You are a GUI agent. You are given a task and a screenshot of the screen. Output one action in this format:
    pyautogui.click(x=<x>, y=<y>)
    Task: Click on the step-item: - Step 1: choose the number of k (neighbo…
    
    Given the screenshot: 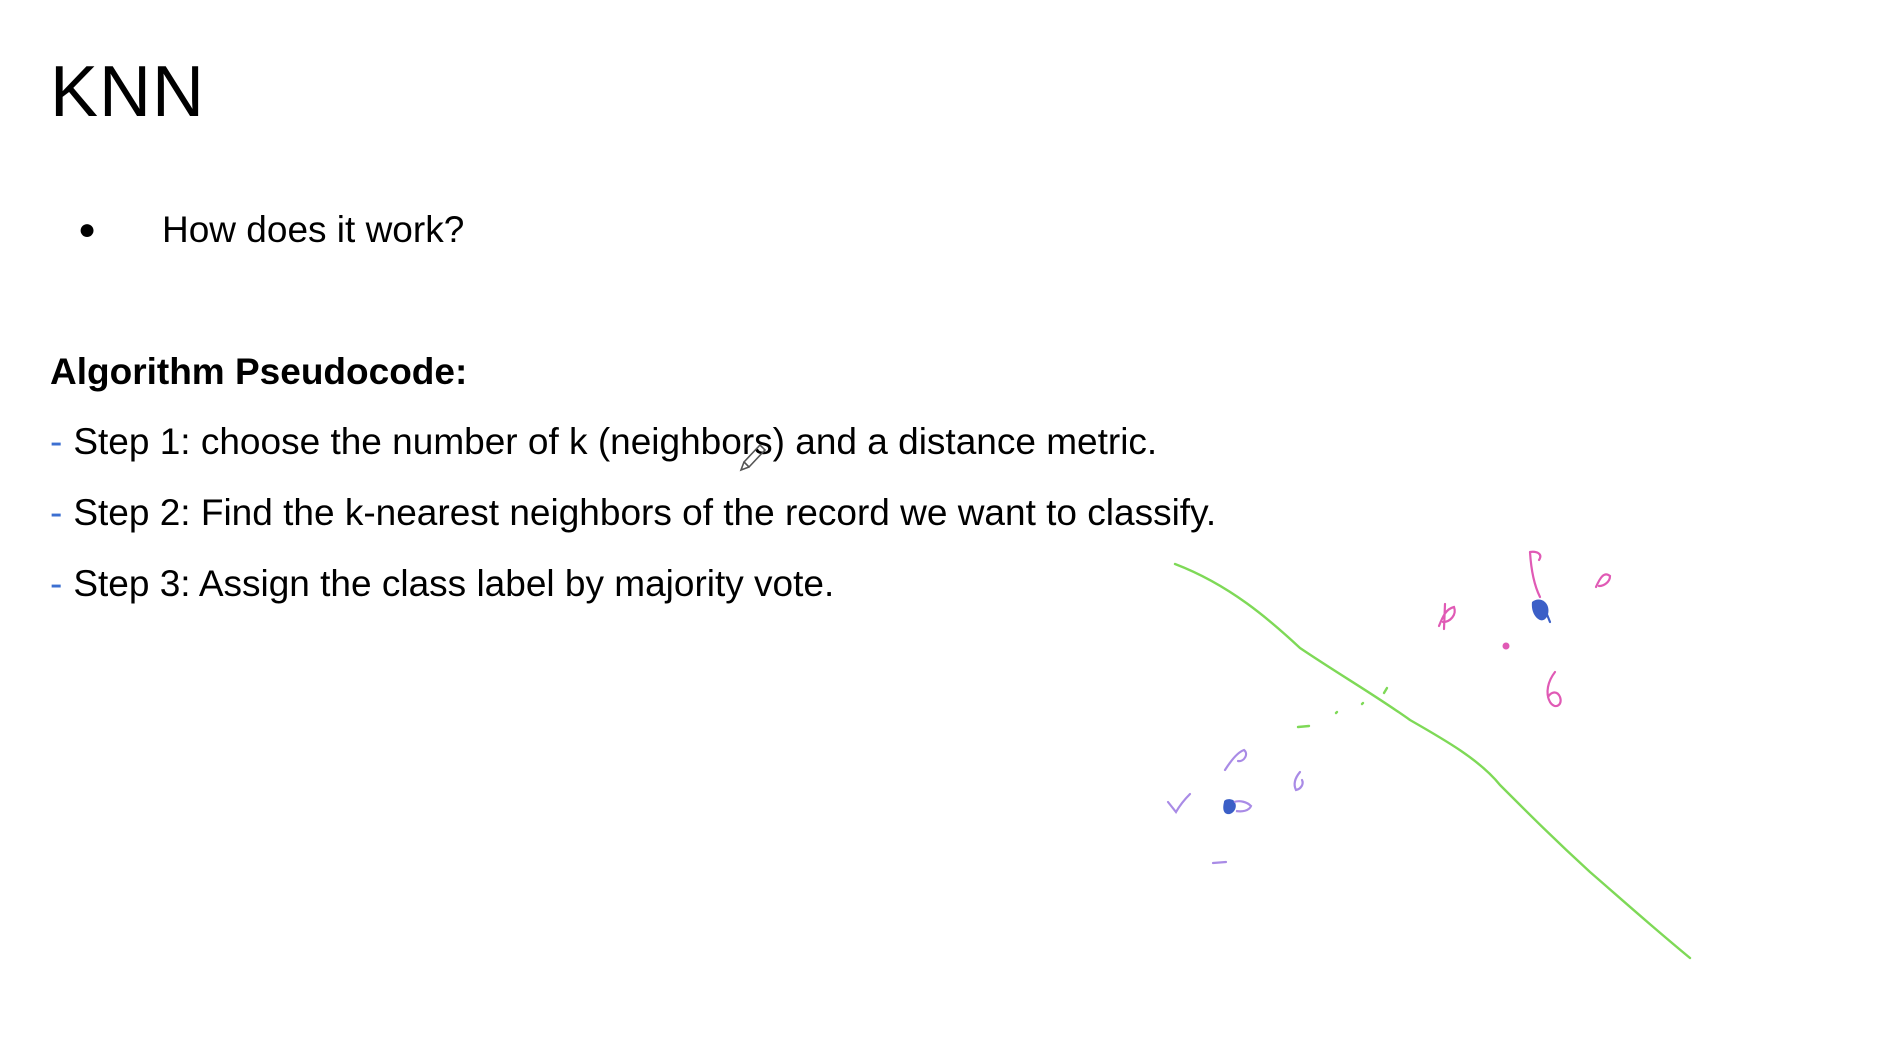 What is the action you would take?
    pyautogui.click(x=633, y=442)
    